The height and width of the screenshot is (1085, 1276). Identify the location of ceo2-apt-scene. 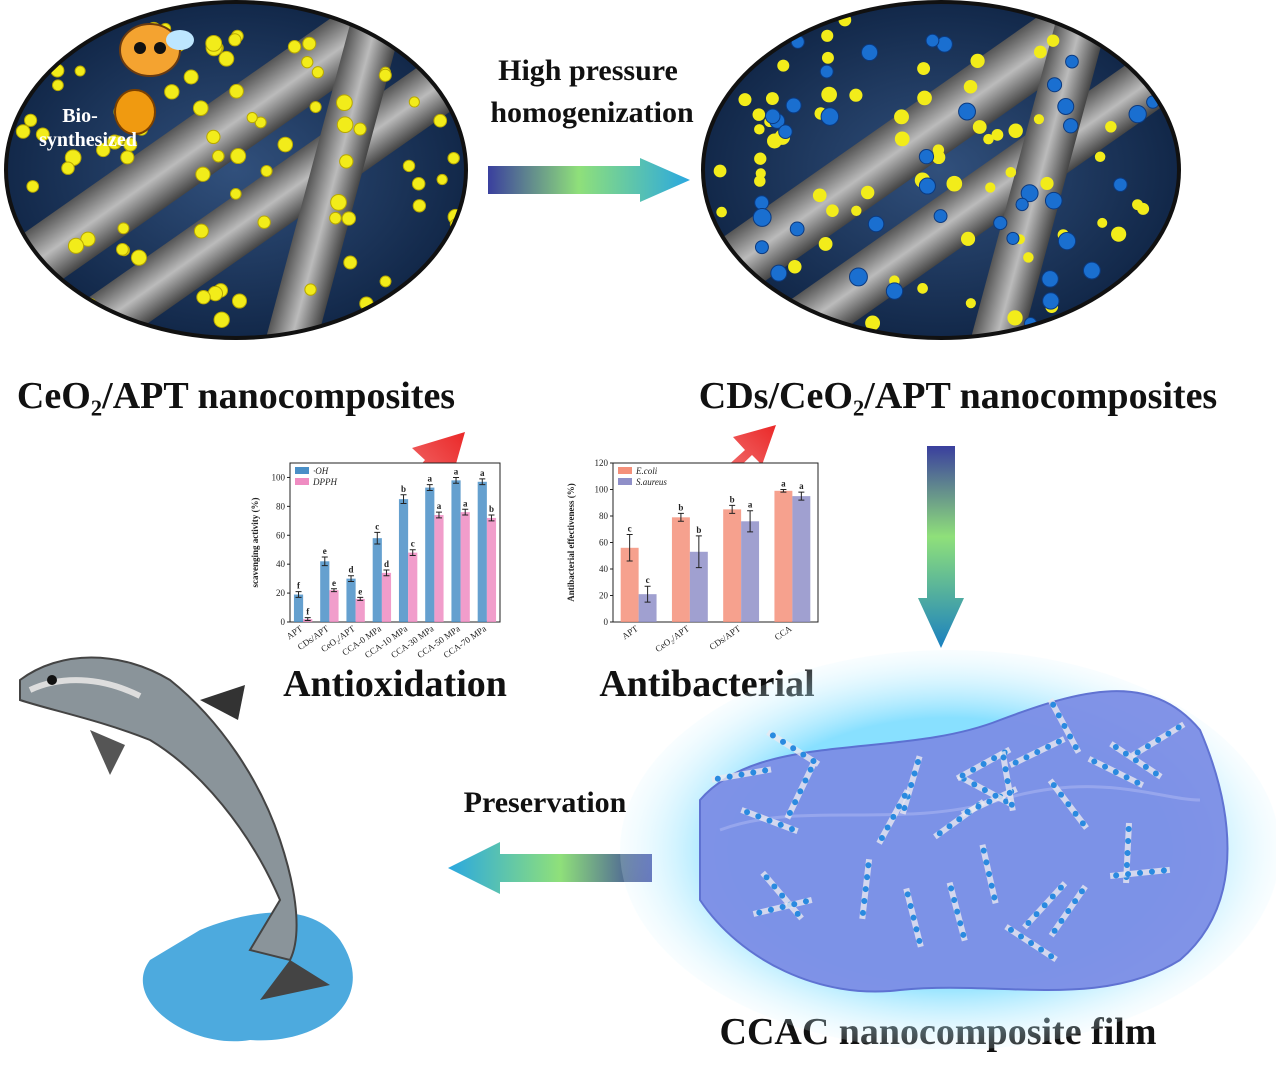
(236, 170).